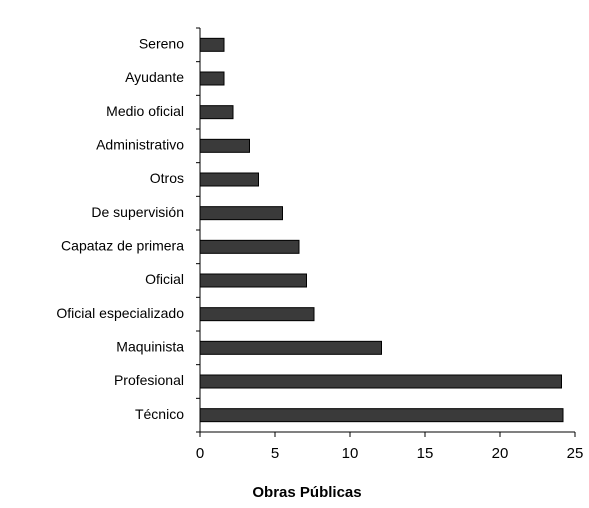 The height and width of the screenshot is (508, 589). Describe the element at coordinates (575, 453) in the screenshot. I see `x-tick-label: 25` at that location.